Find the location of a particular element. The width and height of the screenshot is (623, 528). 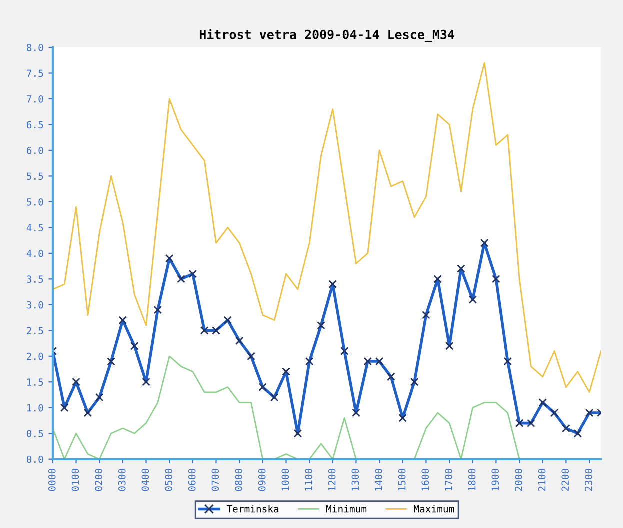

x-tick-label: 0400 is located at coordinates (146, 480).